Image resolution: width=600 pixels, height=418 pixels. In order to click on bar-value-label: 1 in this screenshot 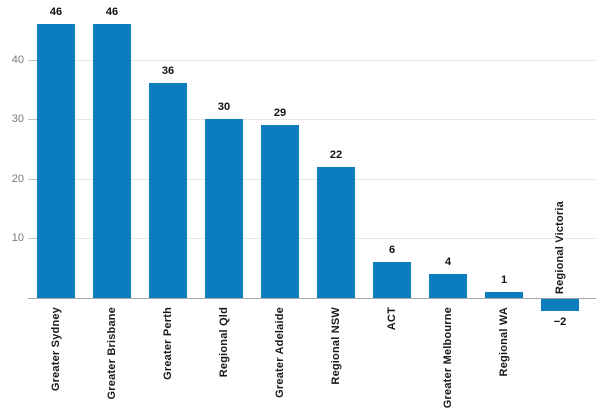, I will do `click(504, 280)`.